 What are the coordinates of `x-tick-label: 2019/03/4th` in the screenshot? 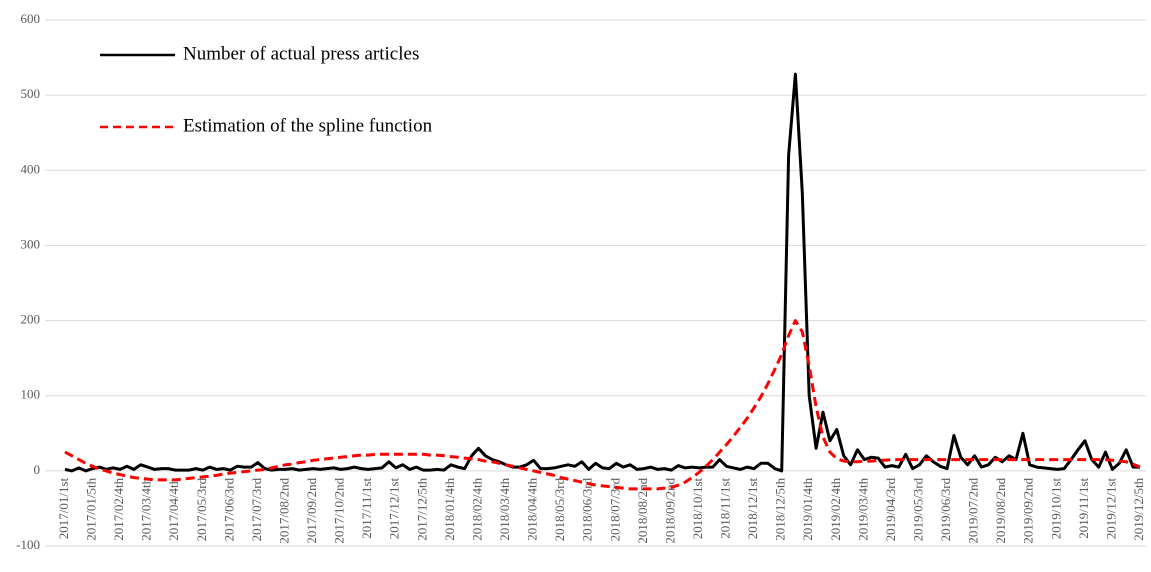 It's located at (862, 508).